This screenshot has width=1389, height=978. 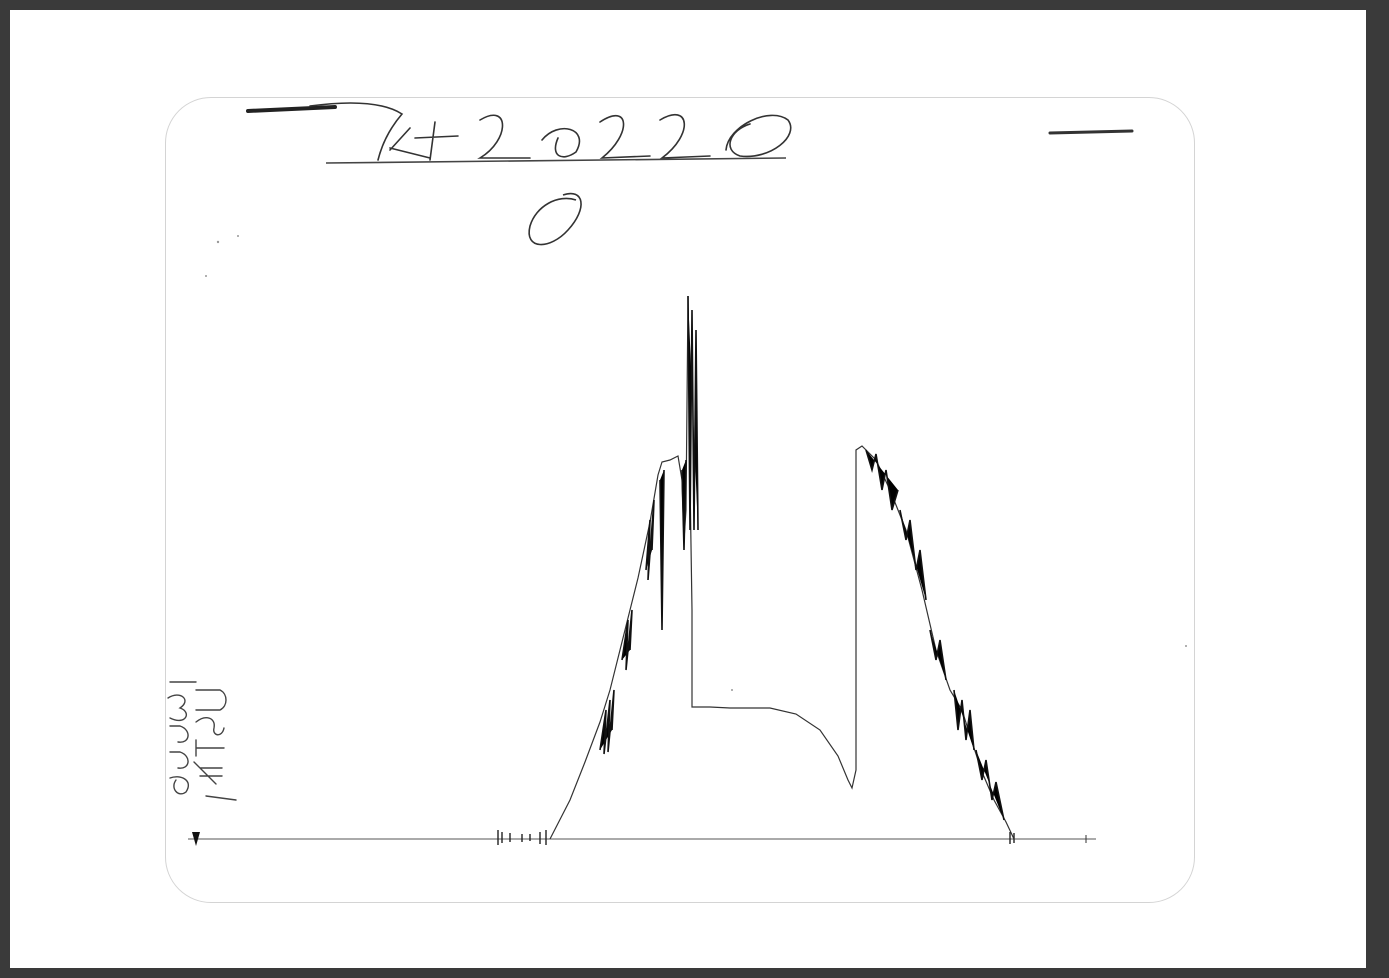 I want to click on baseline-noise, so click(x=756, y=837).